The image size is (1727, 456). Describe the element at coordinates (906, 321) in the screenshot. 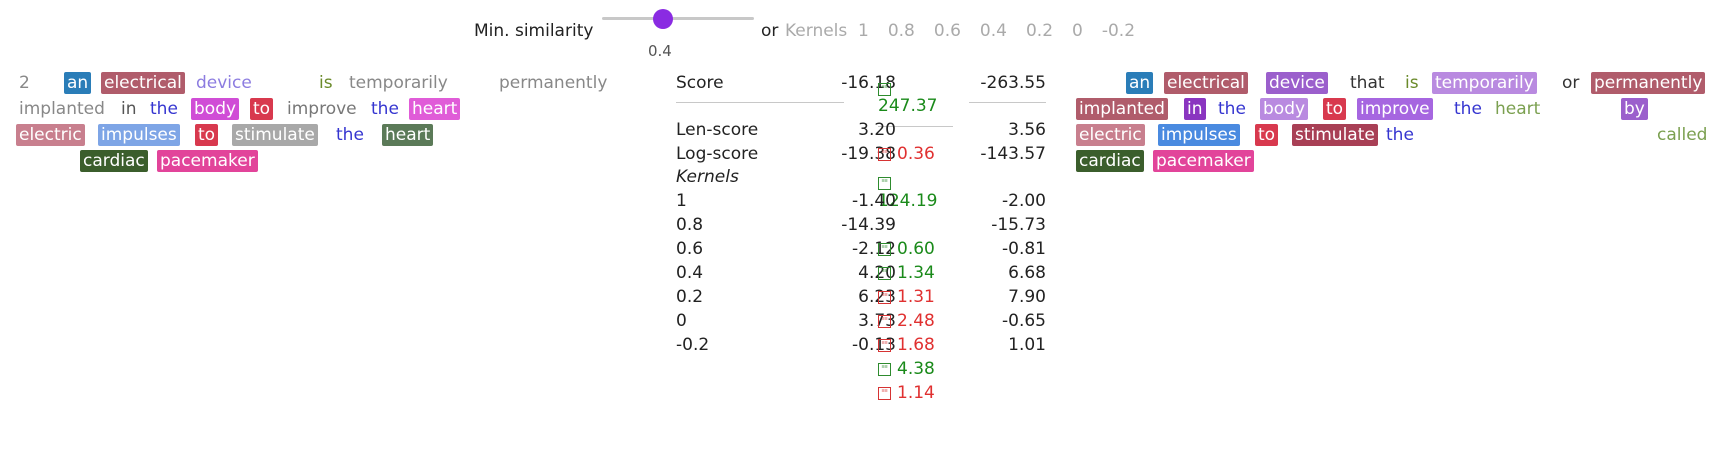

I see `kernel-row-delta: ≡≡ 2.48` at that location.